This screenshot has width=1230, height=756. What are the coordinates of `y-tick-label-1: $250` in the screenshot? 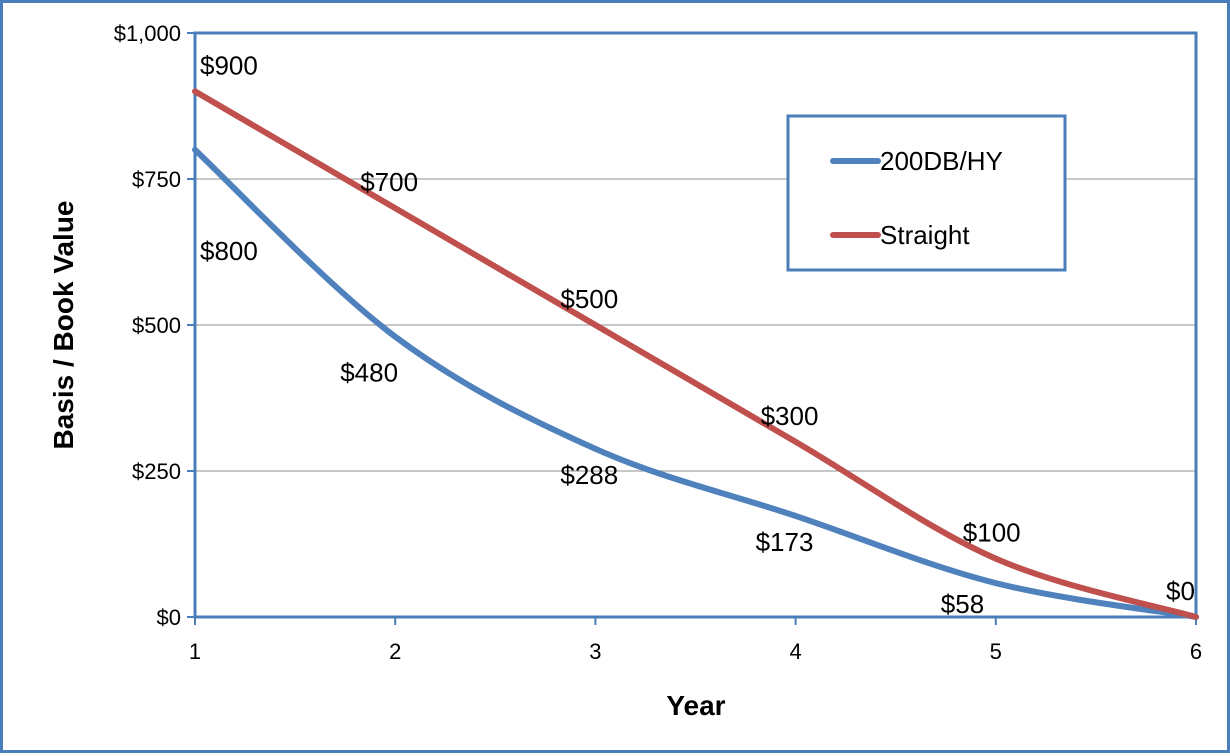 It's located at (156, 471).